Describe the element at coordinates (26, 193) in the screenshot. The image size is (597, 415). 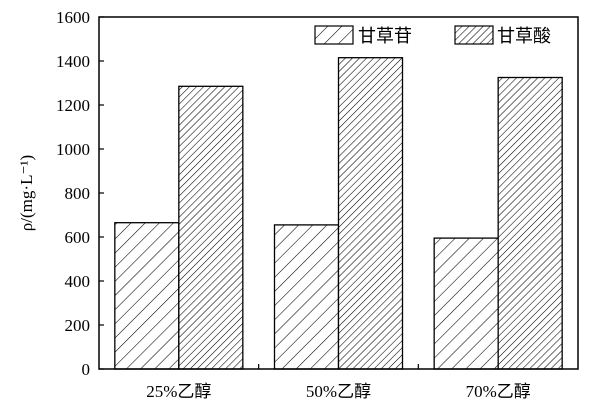
I see `y-axis-label: ρ/(mg·L⁻¹)` at that location.